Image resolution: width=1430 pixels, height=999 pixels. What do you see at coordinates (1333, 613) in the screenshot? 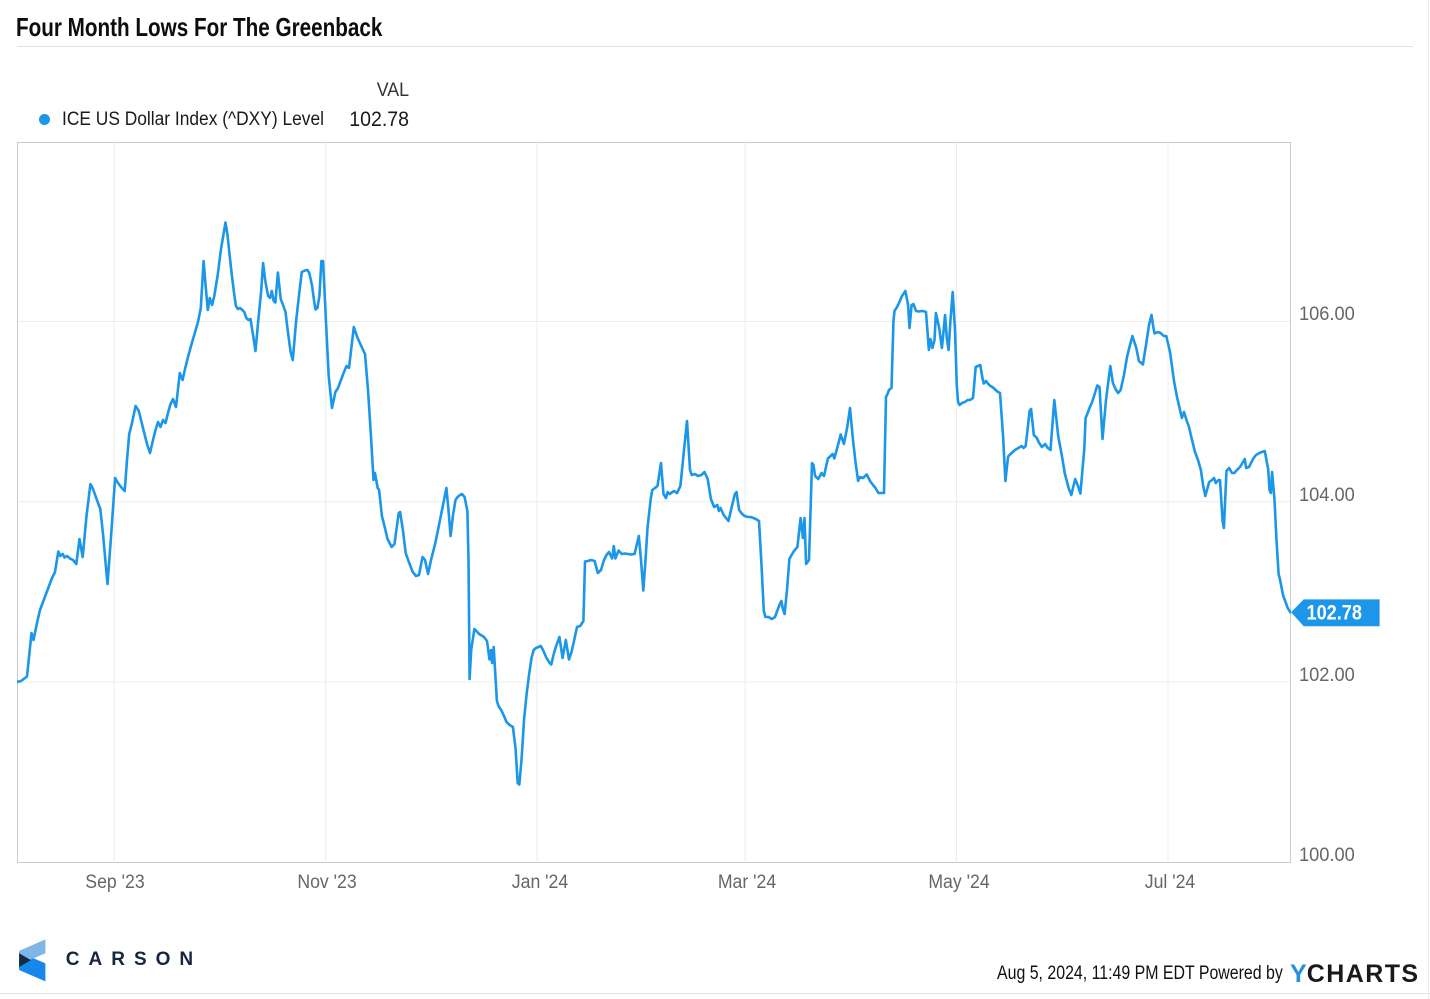
I see `svg-text: 102.78` at bounding box center [1333, 613].